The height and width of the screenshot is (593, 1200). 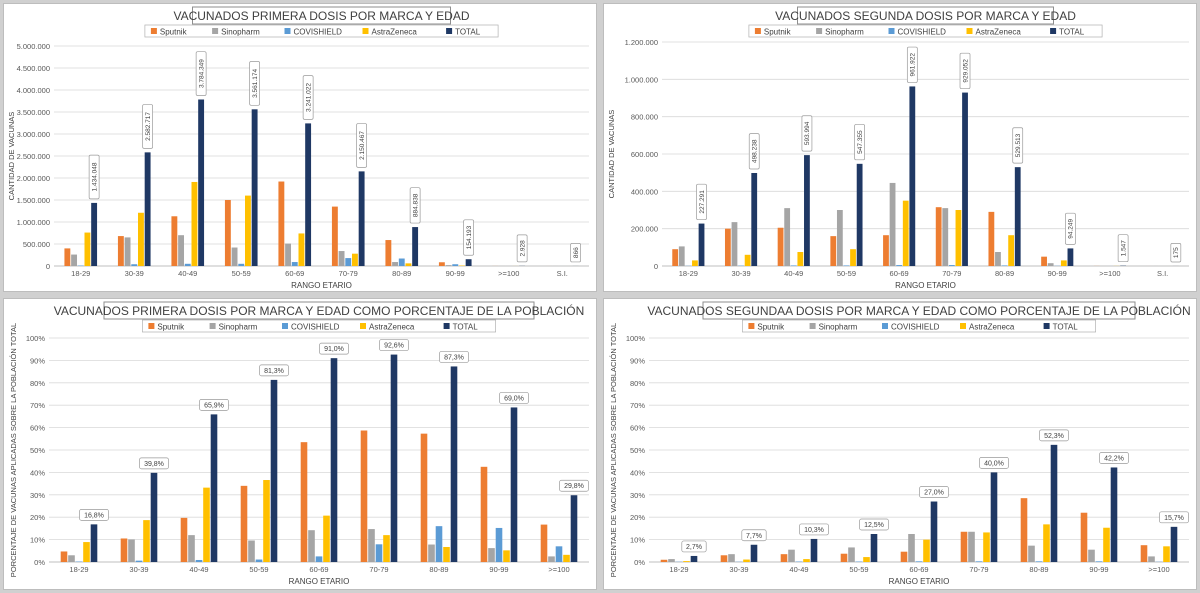 I want to click on svg-text: 175, so click(x=1176, y=252).